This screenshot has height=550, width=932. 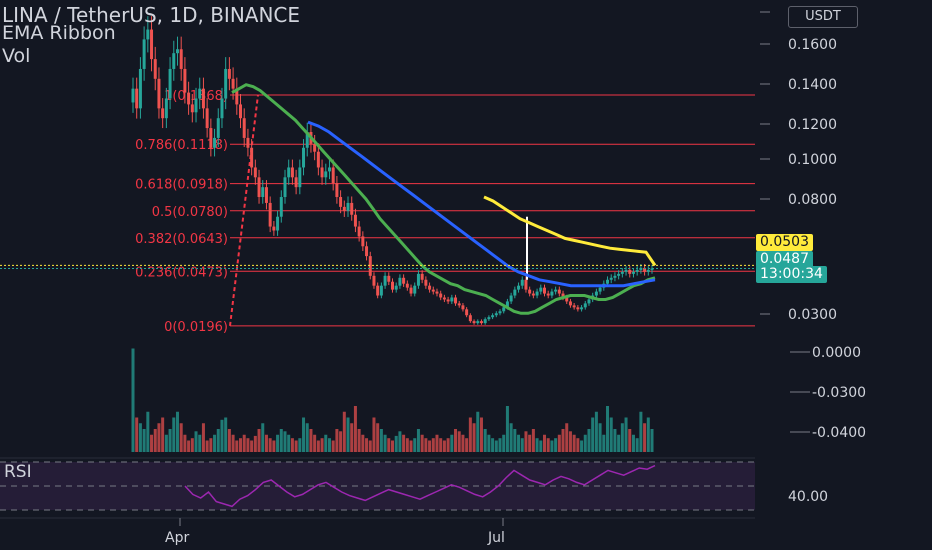 What do you see at coordinates (59, 33) in the screenshot?
I see `ema-ribbon-legend: EMA Ribbon` at bounding box center [59, 33].